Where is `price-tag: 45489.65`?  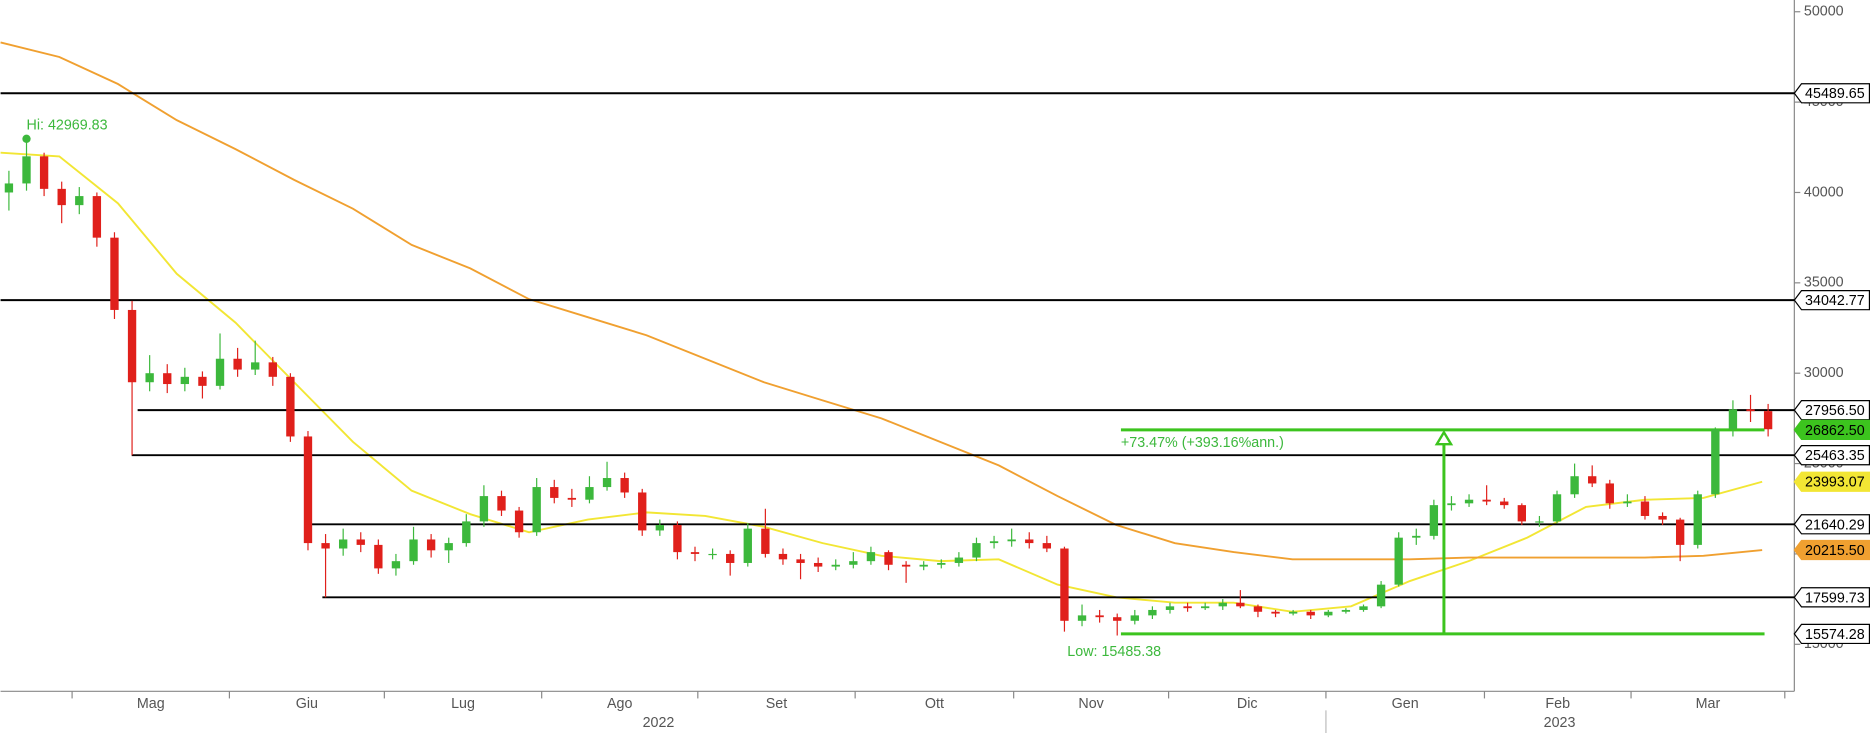 price-tag: 45489.65 is located at coordinates (1831, 93).